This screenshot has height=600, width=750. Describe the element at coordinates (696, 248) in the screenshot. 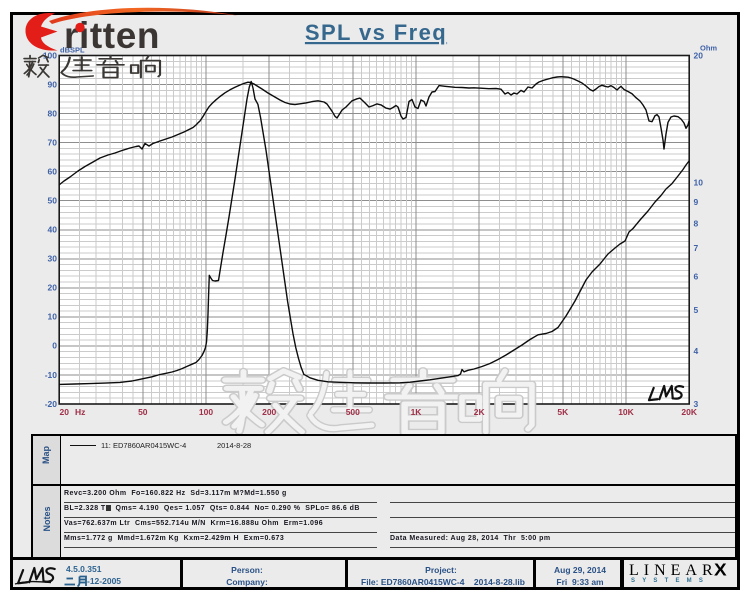

I see `svg-text: 7` at that location.